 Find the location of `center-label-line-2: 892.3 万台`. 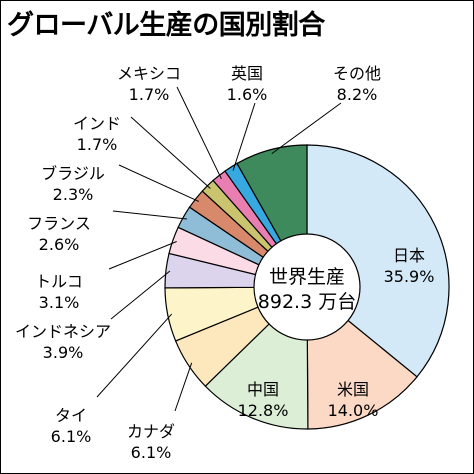

center-label-line-2: 892.3 万台 is located at coordinates (307, 302).